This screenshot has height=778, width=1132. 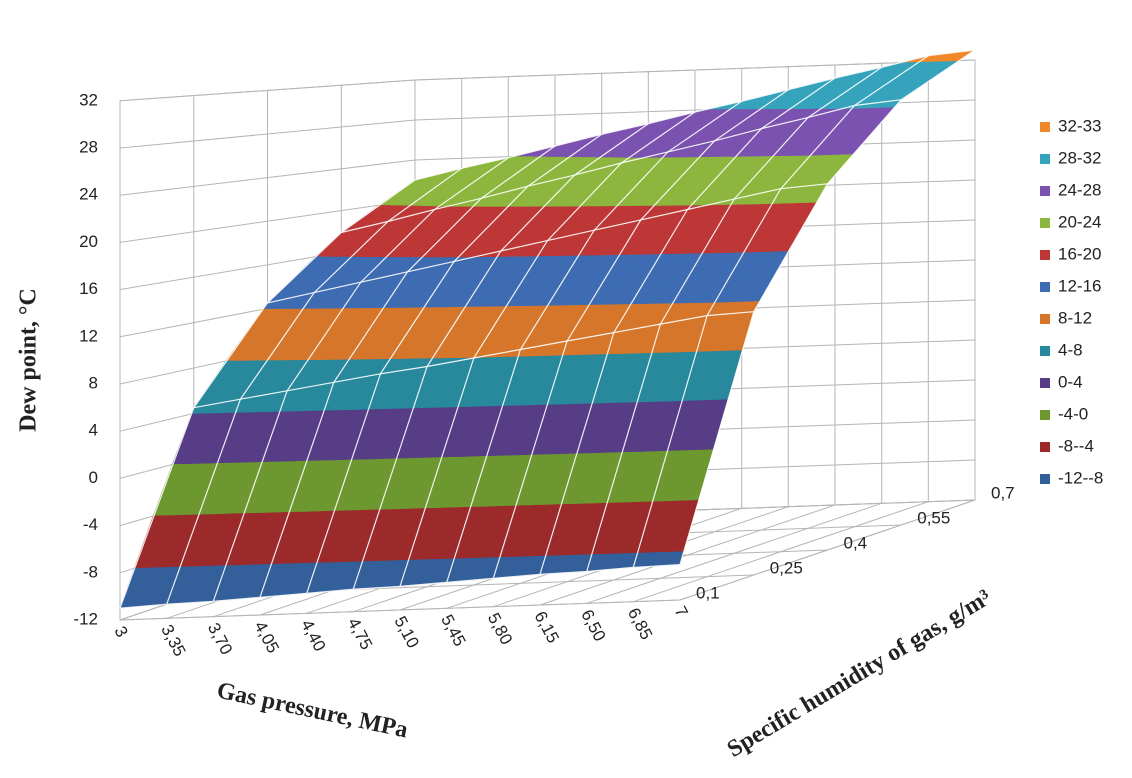 What do you see at coordinates (88, 99) in the screenshot?
I see `z-tick-label: 32` at bounding box center [88, 99].